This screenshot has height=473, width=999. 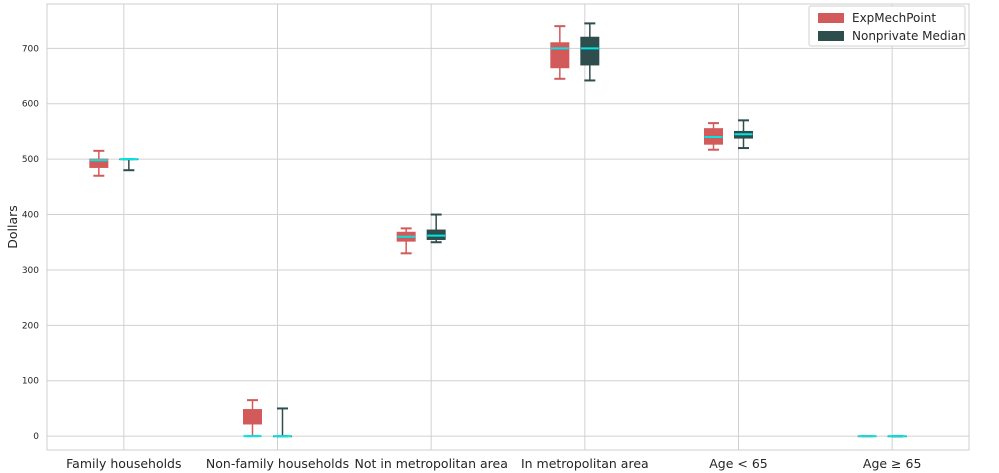 What do you see at coordinates (30, 160) in the screenshot?
I see `y-tick-label: 500` at bounding box center [30, 160].